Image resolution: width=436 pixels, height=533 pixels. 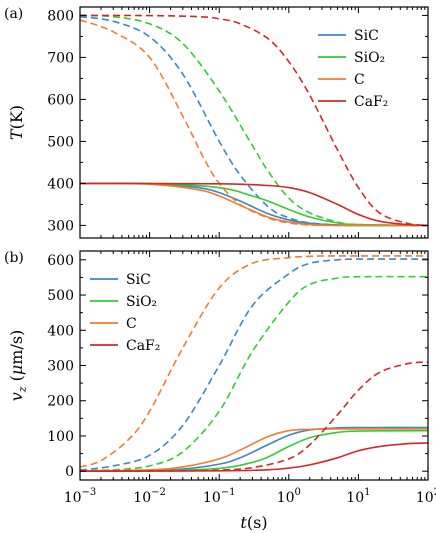 I want to click on y-tick-label: 100, so click(x=60, y=437).